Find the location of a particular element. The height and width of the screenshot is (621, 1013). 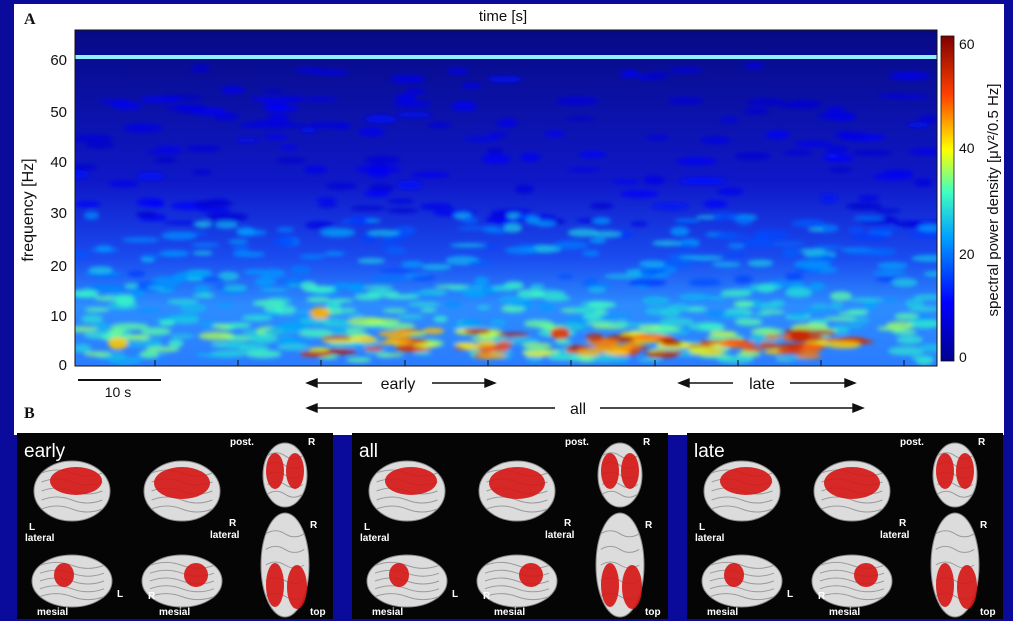

brain-top is located at coordinates (620, 565).